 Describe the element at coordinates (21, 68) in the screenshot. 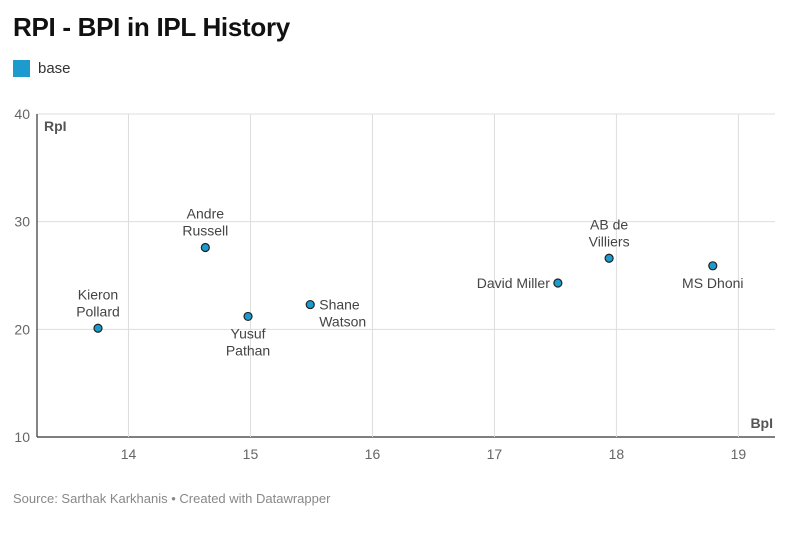

I see `legend-swatch` at that location.